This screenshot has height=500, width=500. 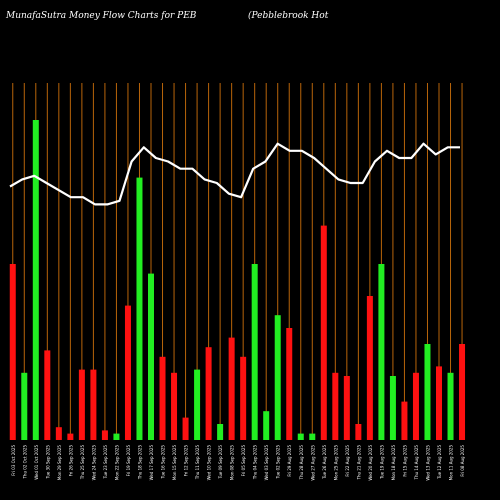 I want to click on x-tick-label: Mon 11 Aug 2025, so click(x=451, y=463).